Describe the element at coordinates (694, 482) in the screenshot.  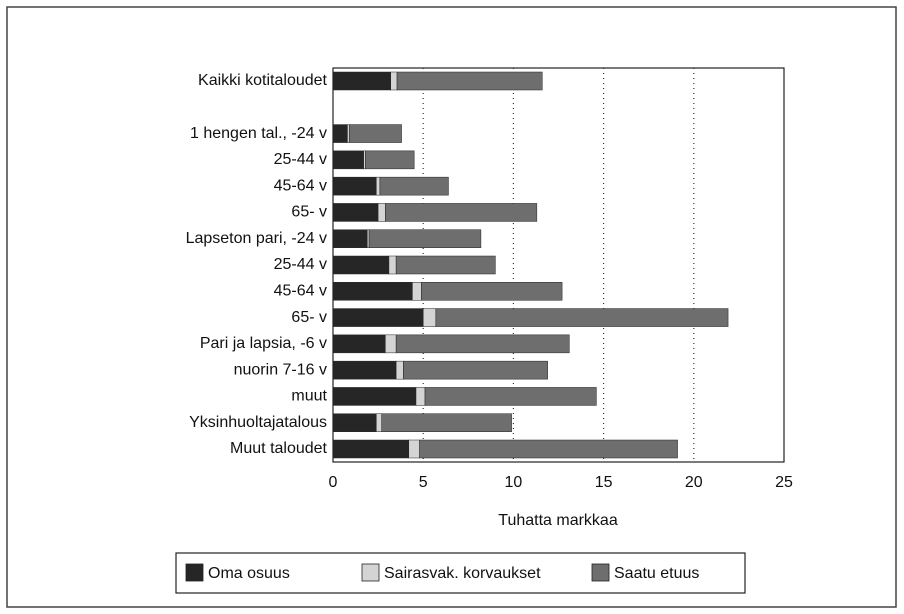
I see `x-tick-label: 20` at that location.